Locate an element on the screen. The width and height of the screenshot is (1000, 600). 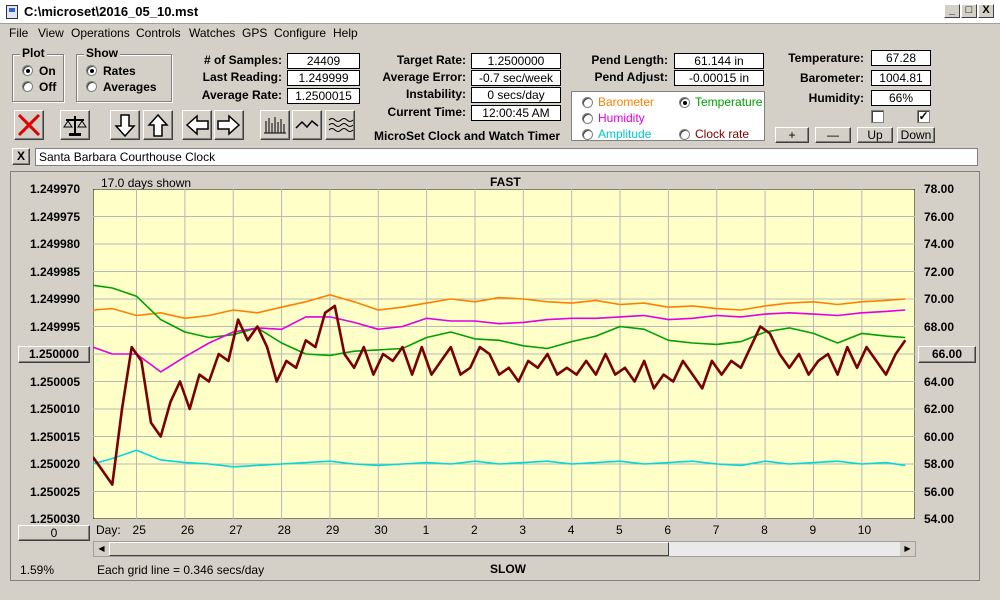
right-axis-tick-label: 56.00 is located at coordinates (939, 491).